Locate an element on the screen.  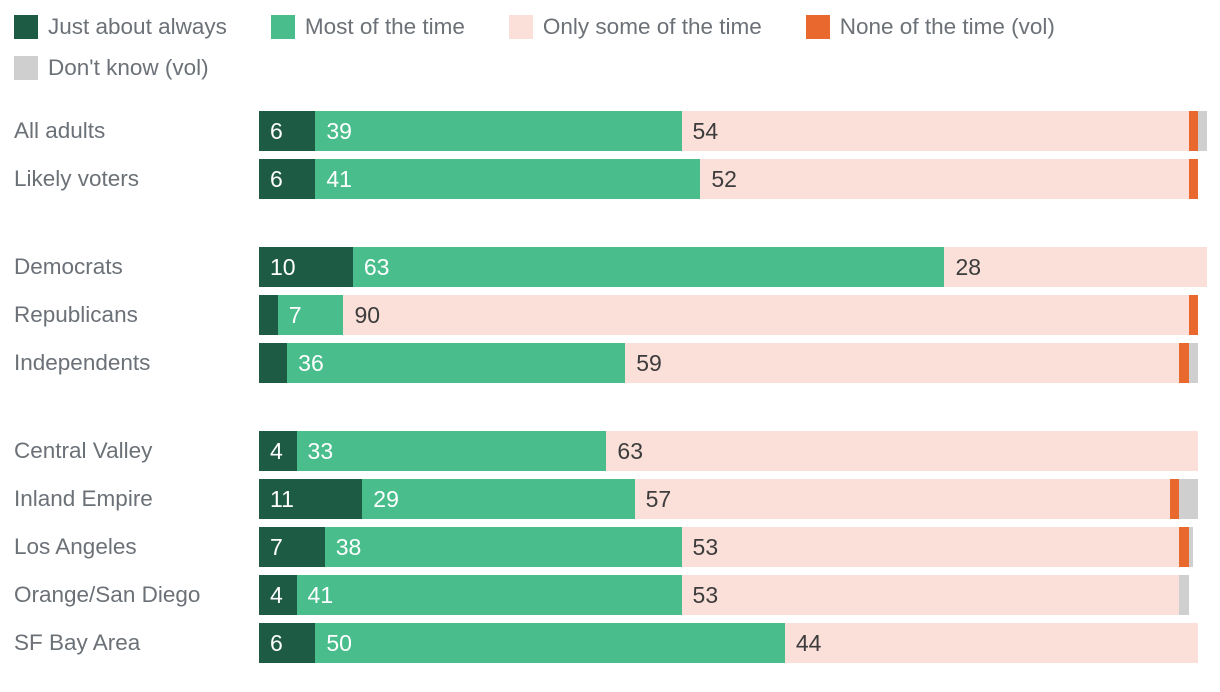
legend-swatch-some is located at coordinates (520, 27).